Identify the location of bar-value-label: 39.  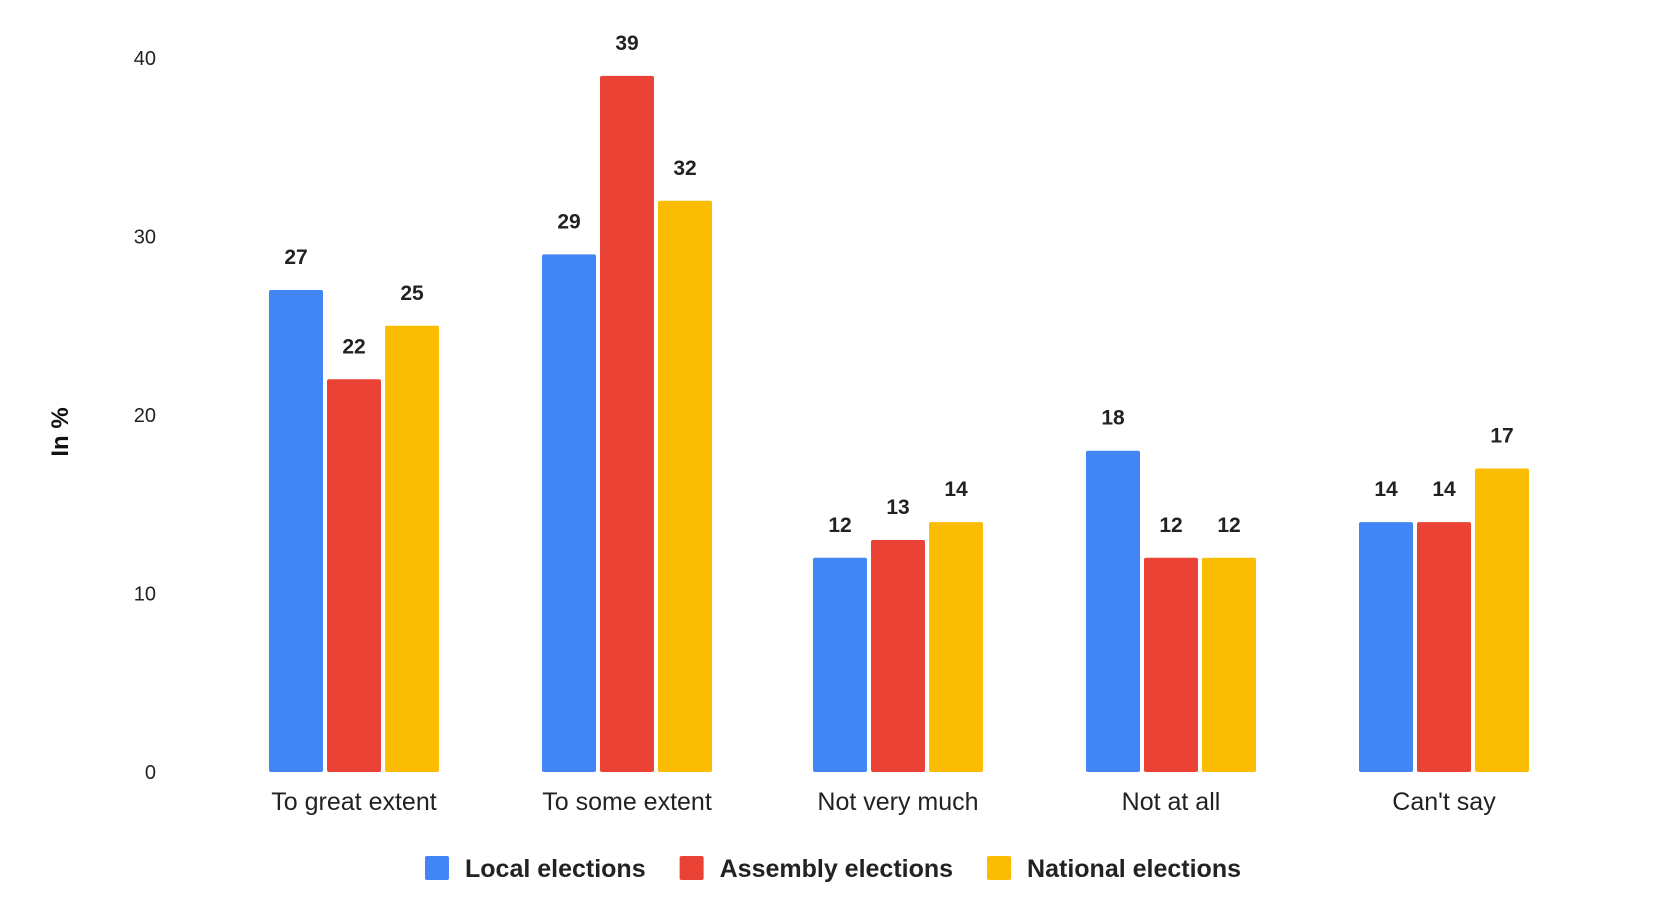
(626, 43).